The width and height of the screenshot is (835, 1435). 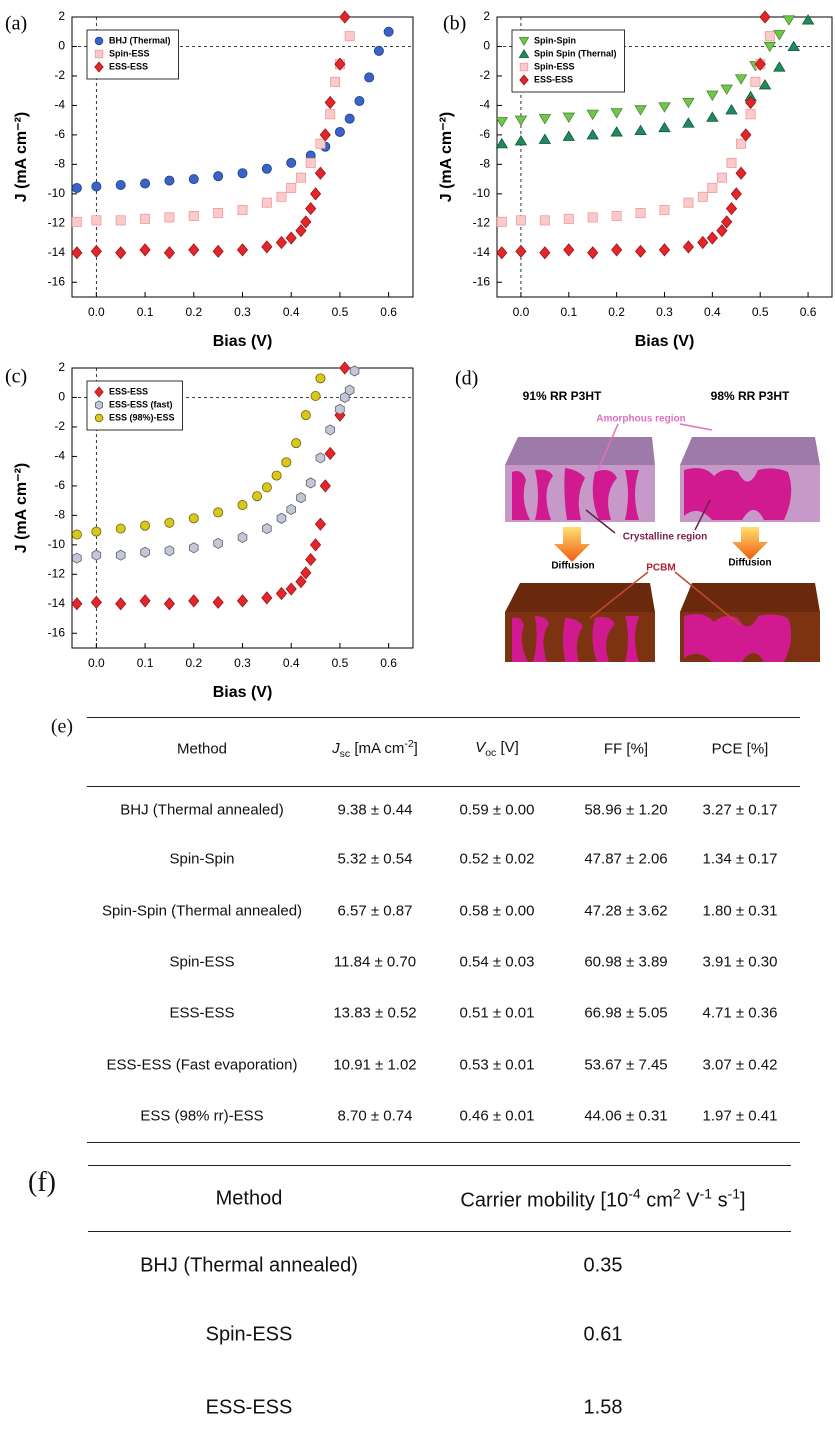 What do you see at coordinates (497, 1013) in the screenshot?
I see `table-cell: 0.51 ± 0.01` at bounding box center [497, 1013].